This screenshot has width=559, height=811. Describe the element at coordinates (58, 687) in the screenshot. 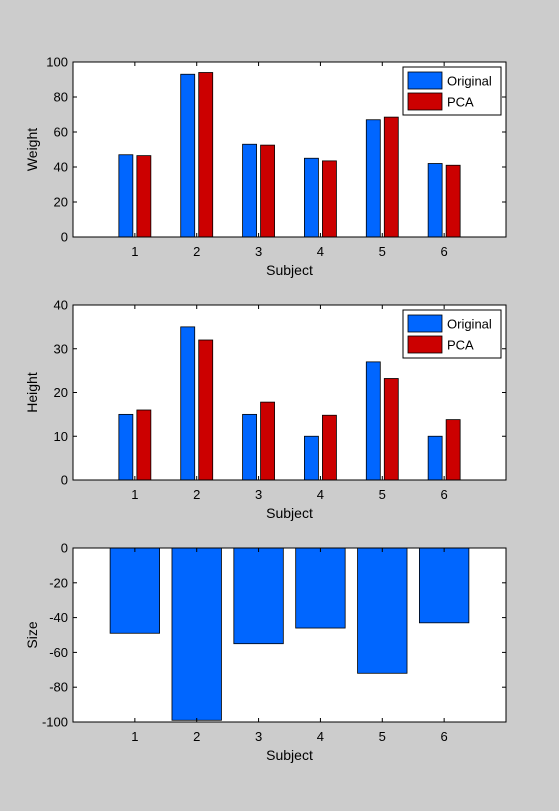

I see `y-tick-label: -80` at that location.